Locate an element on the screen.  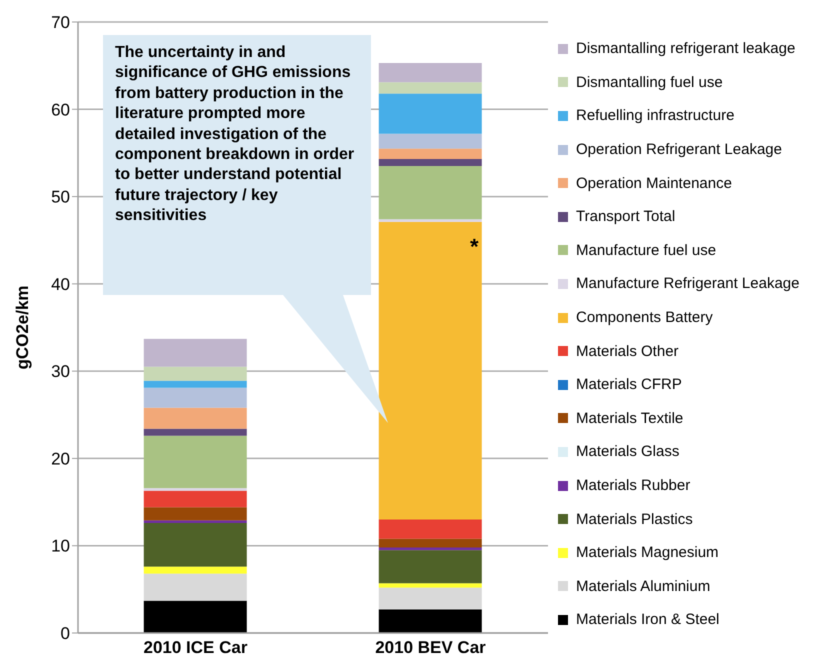
text: The uncertainty in and significance of GHG emissions from battery production in the literature prompted more detailed investigation of the component breakdown in order to better understand potential future trajectory / key sensitivities is located at coordinates (234, 134).